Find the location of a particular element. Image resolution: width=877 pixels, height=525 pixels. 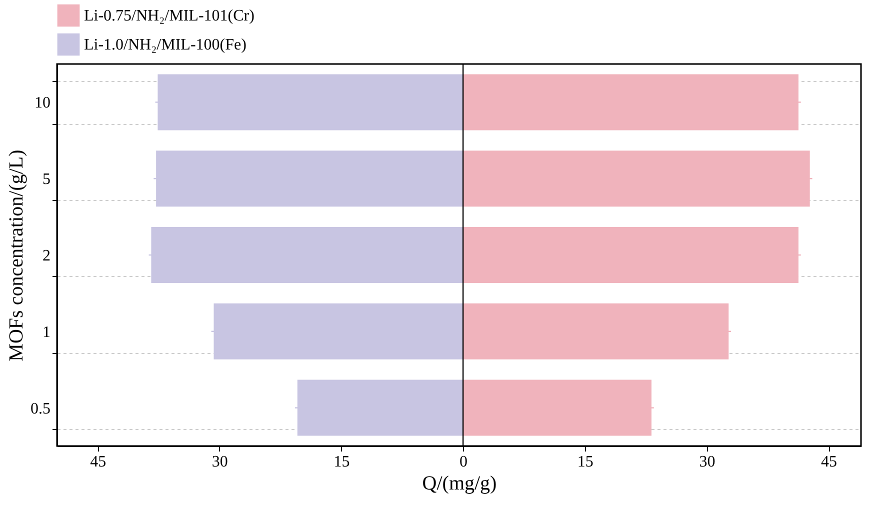

legend-label: Li-0.75/NH₂/MIL-101(Cr) is located at coordinates (169, 16).